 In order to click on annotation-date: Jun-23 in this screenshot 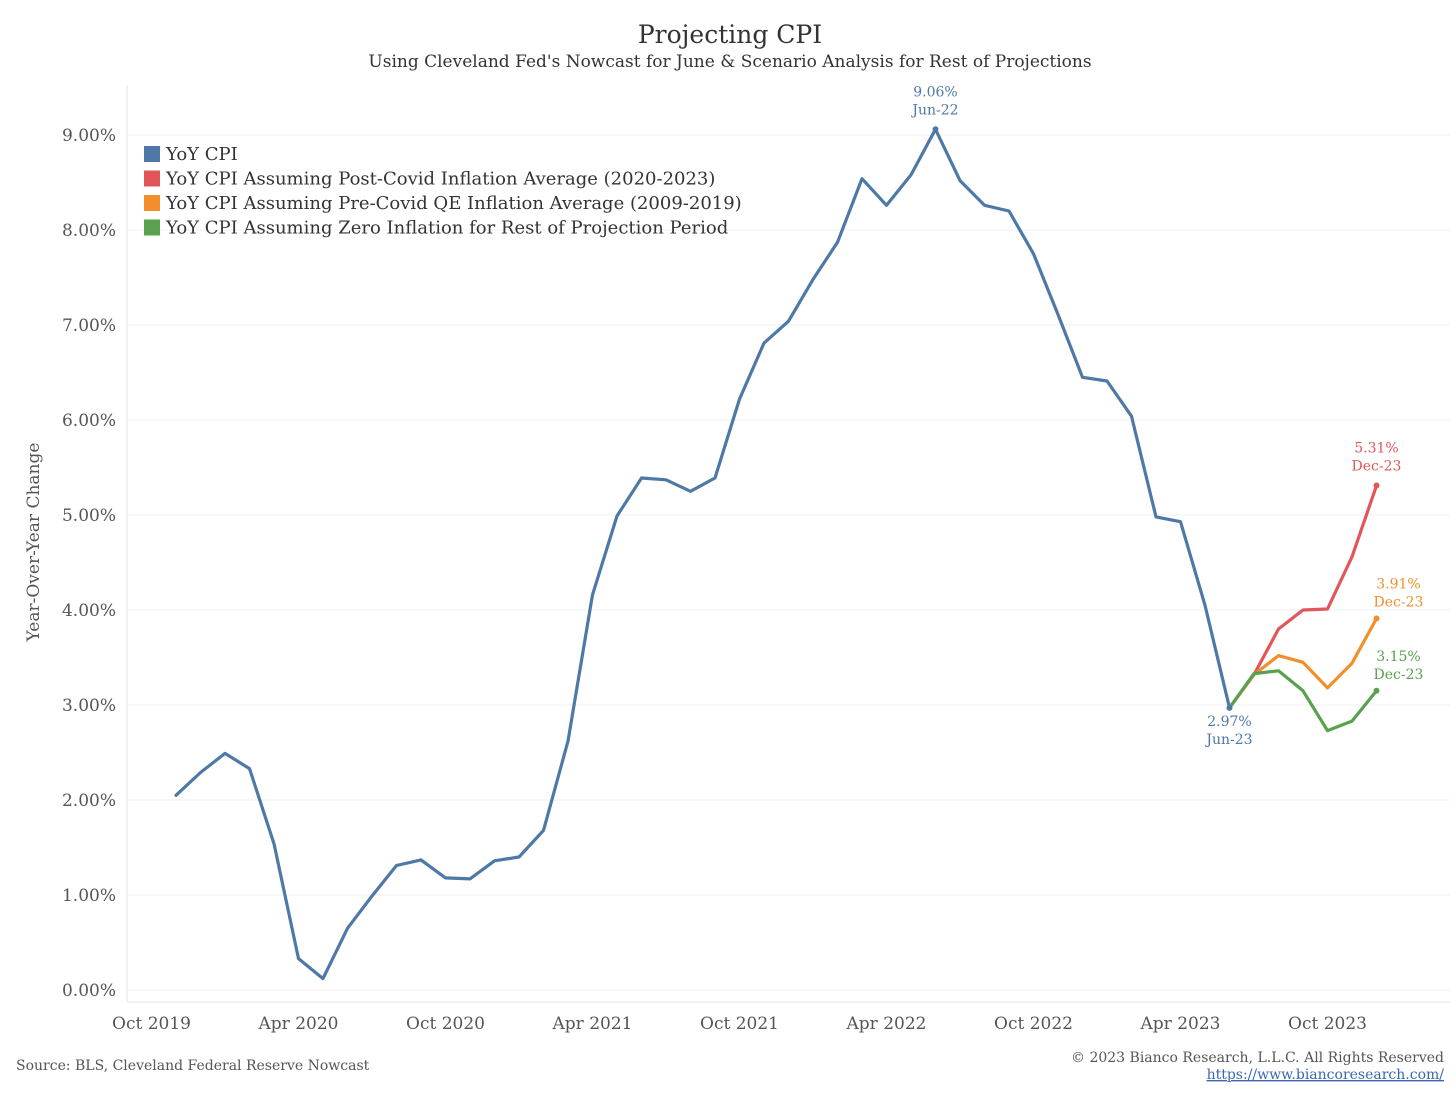, I will do `click(1228, 740)`.